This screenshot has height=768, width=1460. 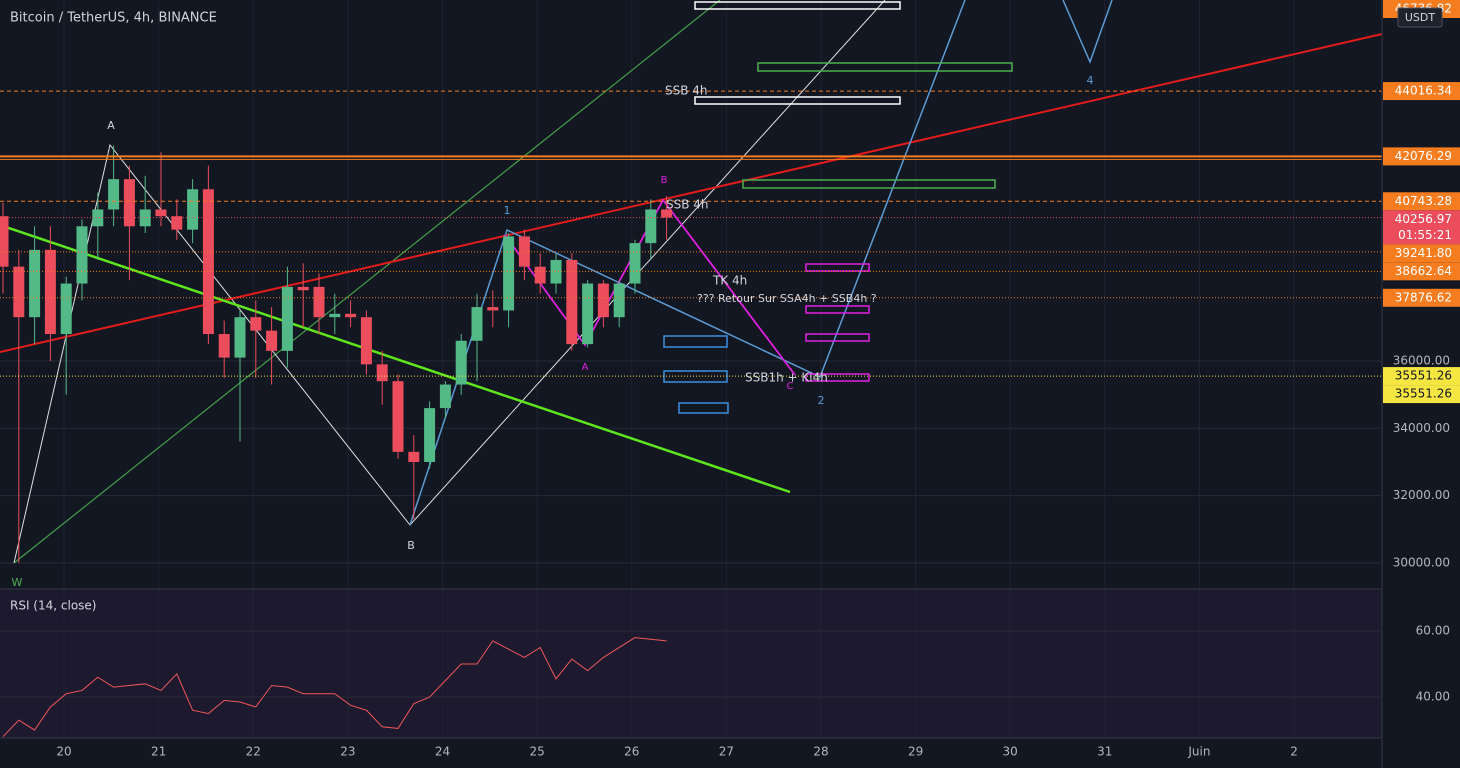 What do you see at coordinates (1423, 201) in the screenshot?
I see `price-label: 40743.28` at bounding box center [1423, 201].